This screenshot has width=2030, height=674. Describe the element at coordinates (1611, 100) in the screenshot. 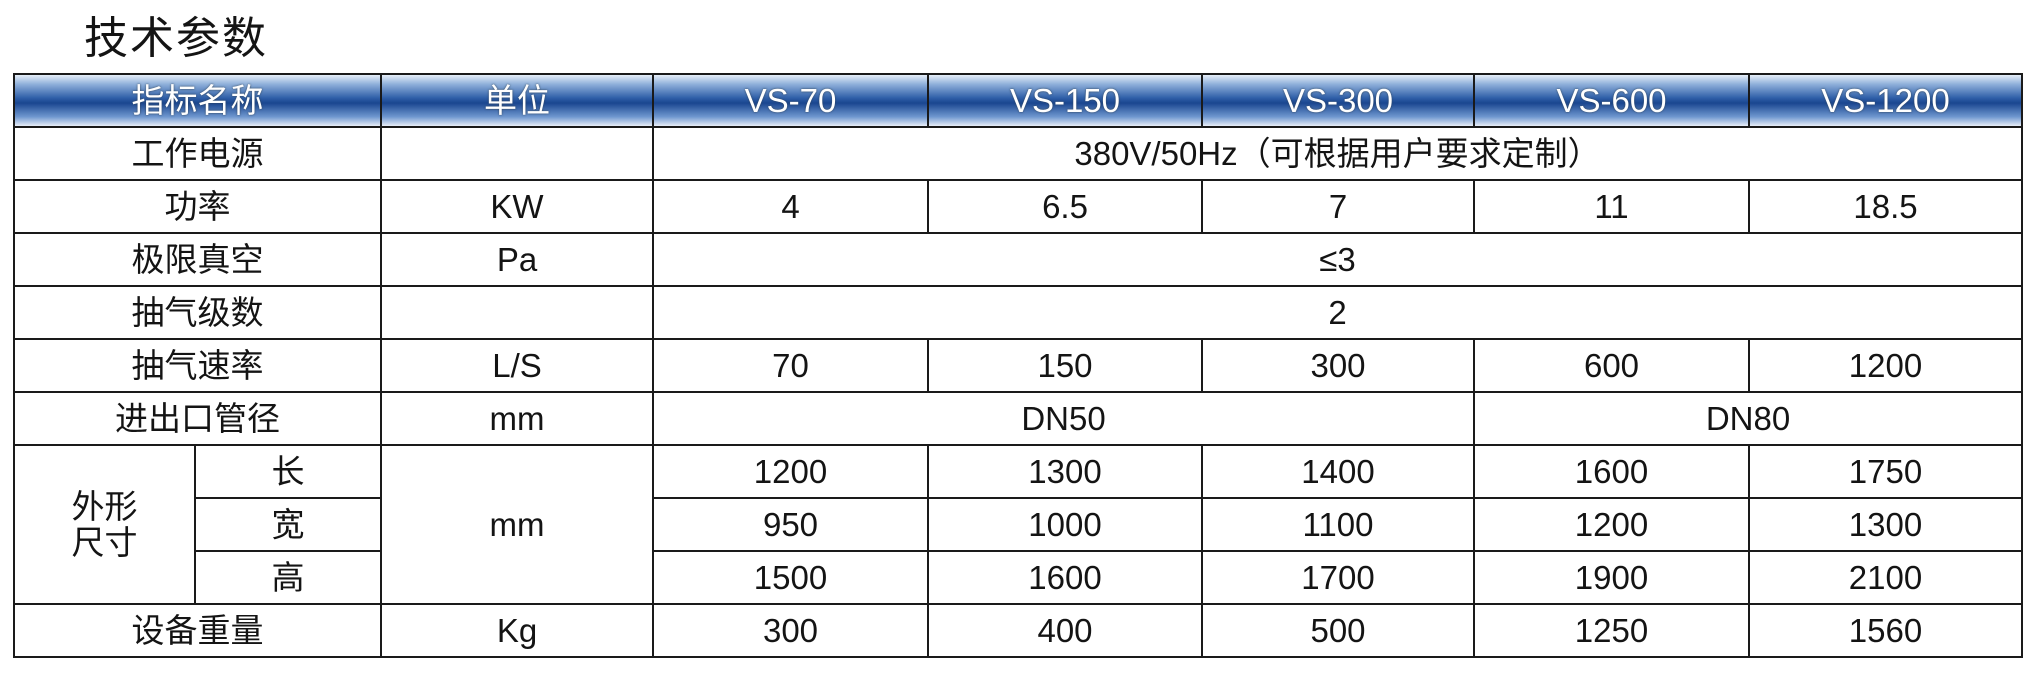

I see `header-model: VS-600` at that location.